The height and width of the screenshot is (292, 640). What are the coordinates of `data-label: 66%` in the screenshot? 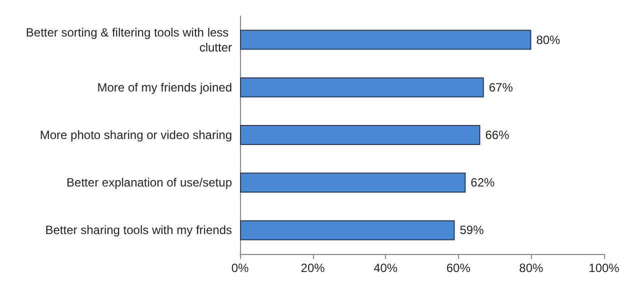 It's located at (497, 135).